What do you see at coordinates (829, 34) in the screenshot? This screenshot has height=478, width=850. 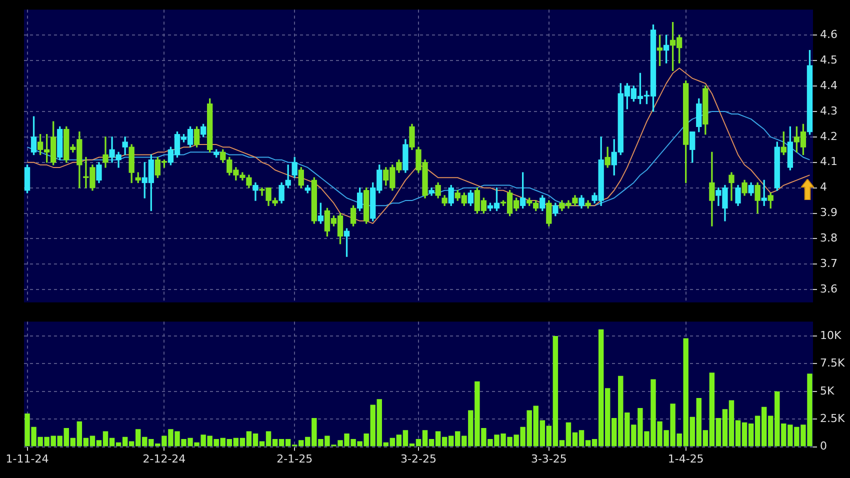 I see `y-tick-label: 4.6` at bounding box center [829, 34].